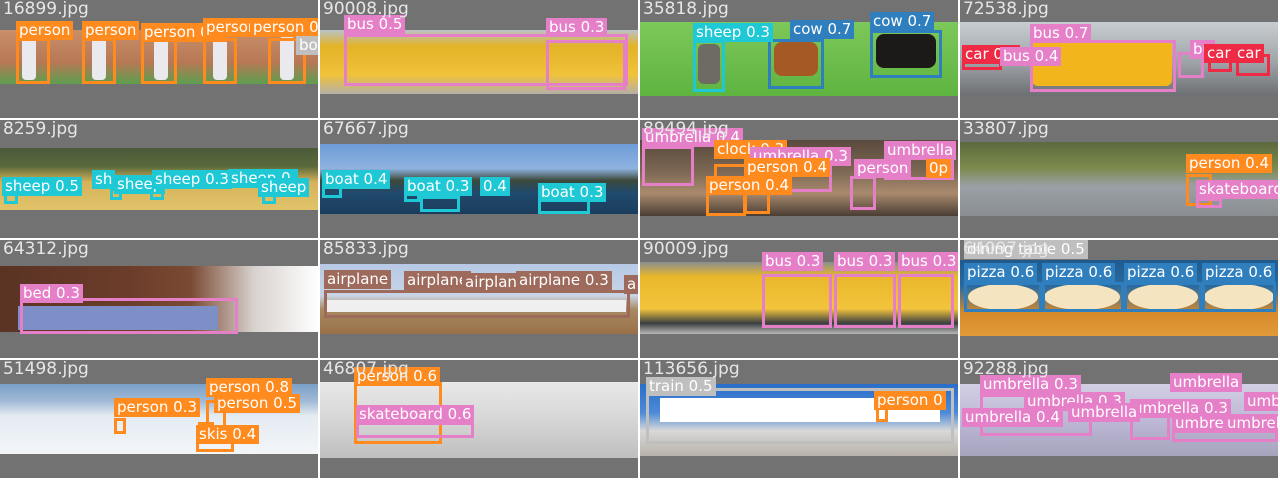  Describe the element at coordinates (366, 249) in the screenshot. I see `tile-filename: 85833.jpg` at that location.